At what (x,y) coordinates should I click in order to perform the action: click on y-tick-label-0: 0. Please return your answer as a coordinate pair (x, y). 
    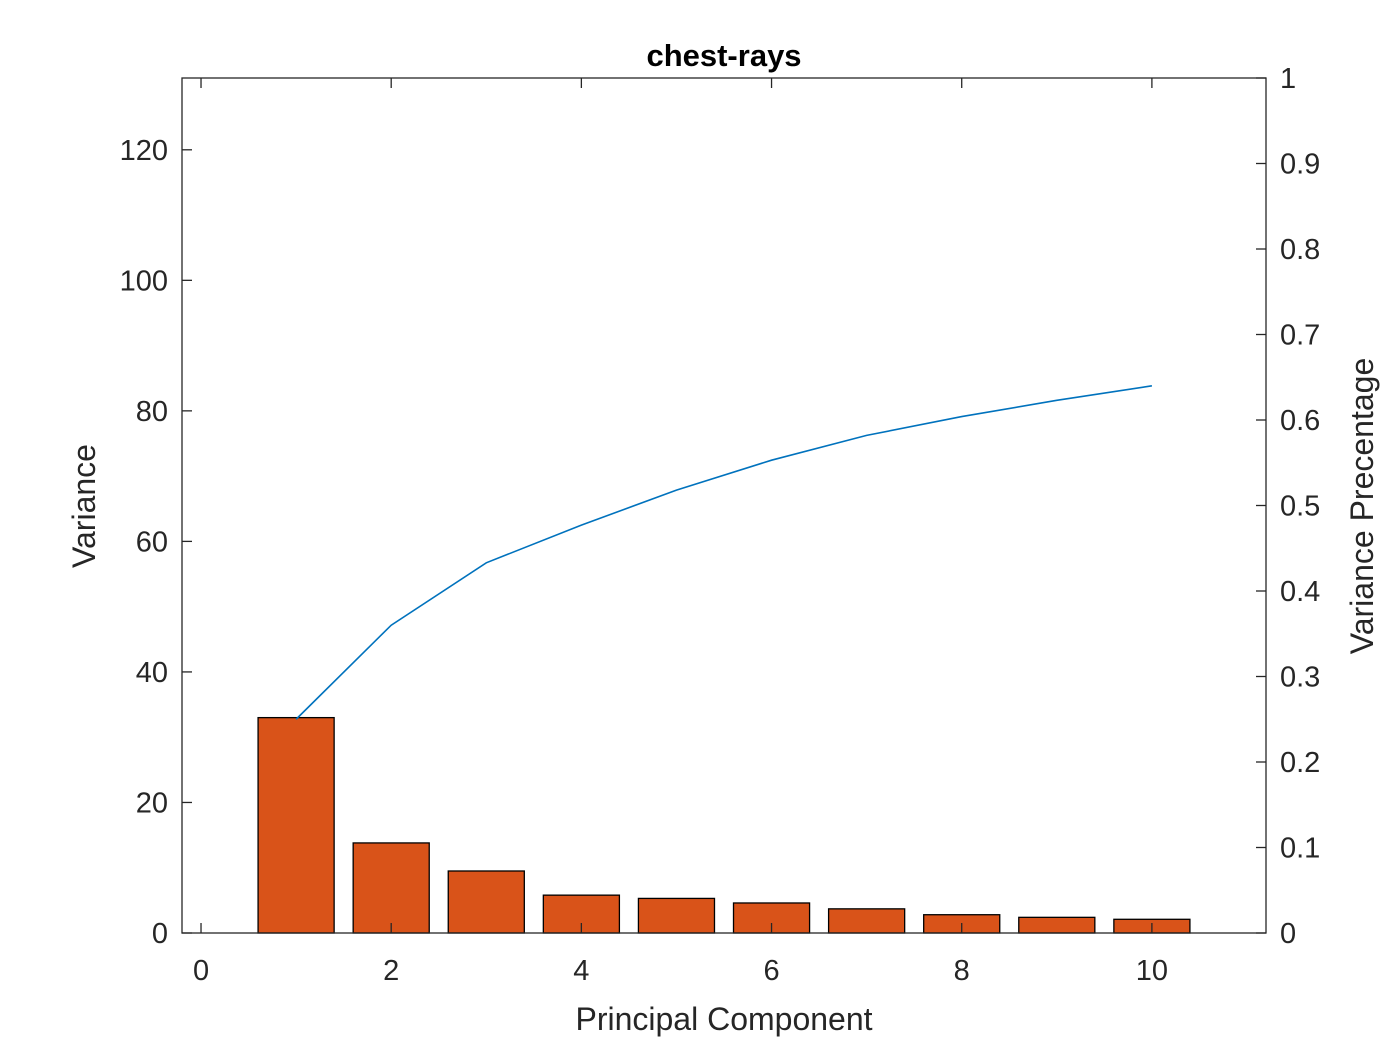
    Looking at the image, I should click on (160, 934).